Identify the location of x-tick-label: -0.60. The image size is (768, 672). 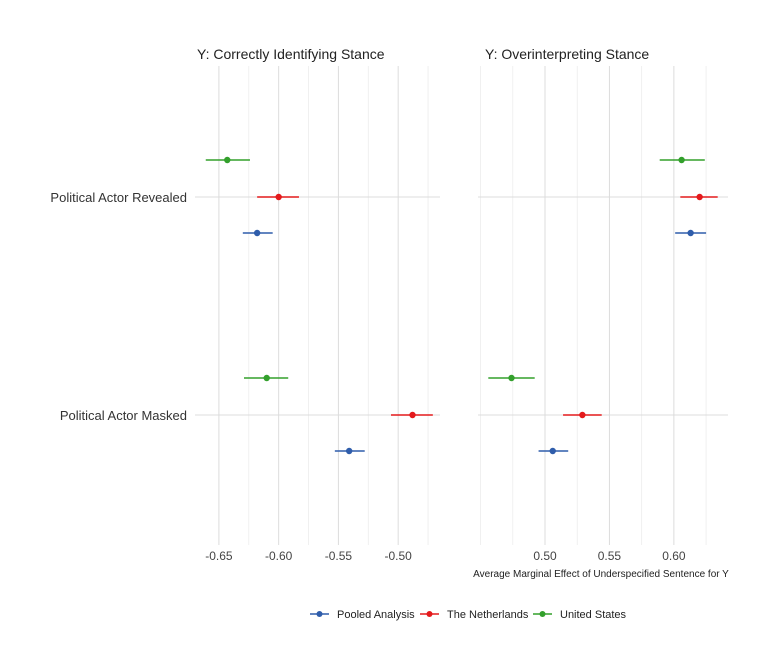
(279, 556).